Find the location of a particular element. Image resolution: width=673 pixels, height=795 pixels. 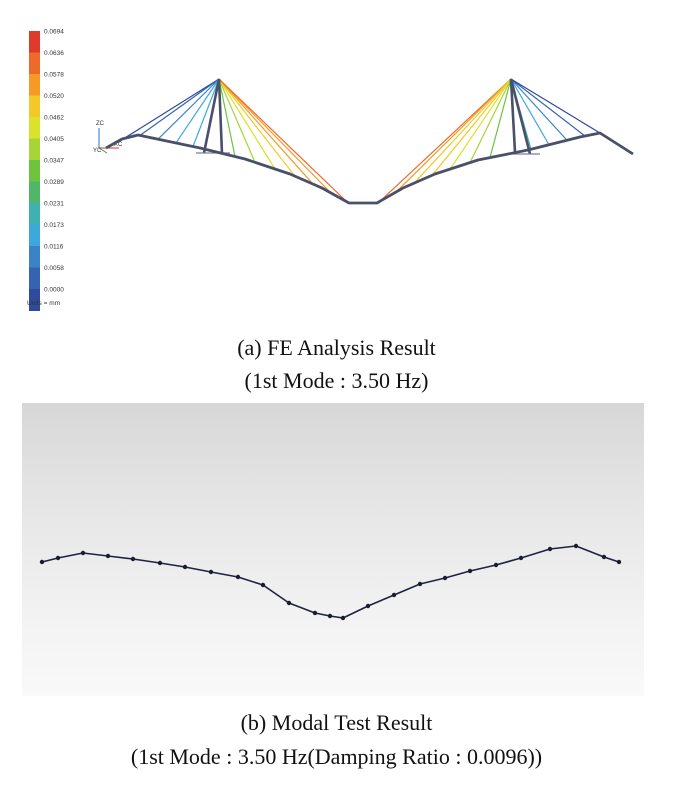

legend-tick-label: 0.0000 is located at coordinates (54, 290).